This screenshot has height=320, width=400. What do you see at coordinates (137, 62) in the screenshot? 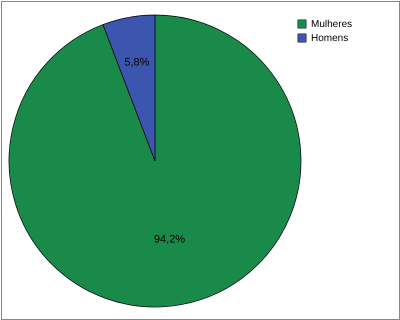
I see `data-label: 5,8%` at bounding box center [137, 62].